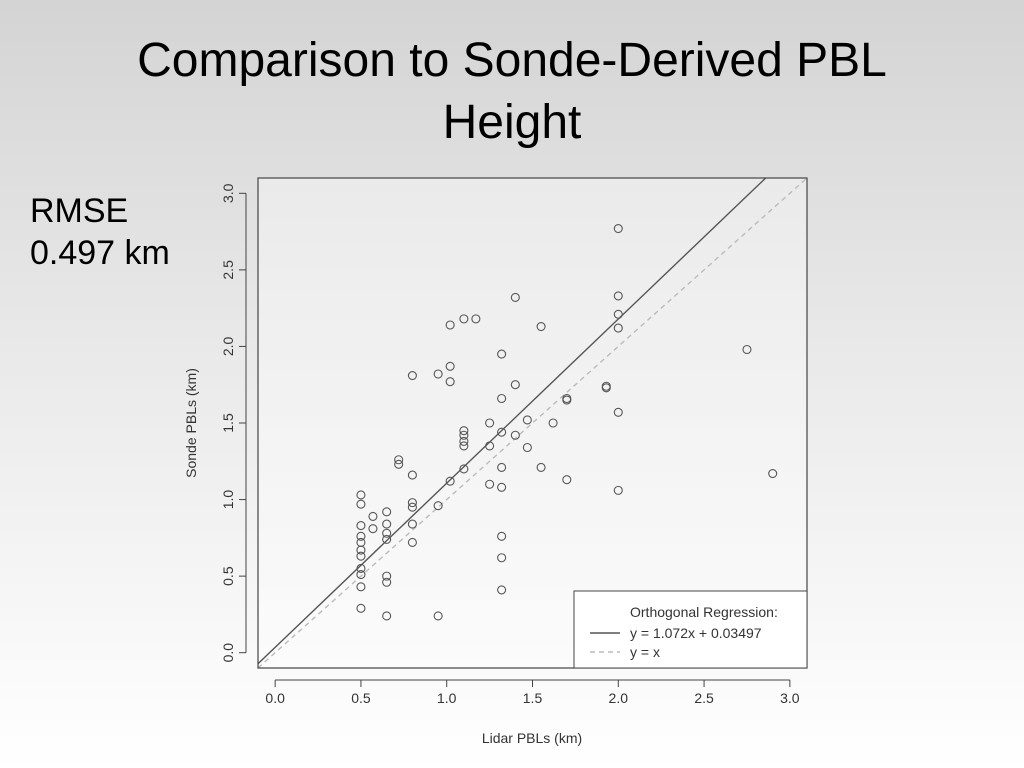 The height and width of the screenshot is (768, 1024). Describe the element at coordinates (532, 738) in the screenshot. I see `x-axis-label: Lidar PBLs (km)` at that location.